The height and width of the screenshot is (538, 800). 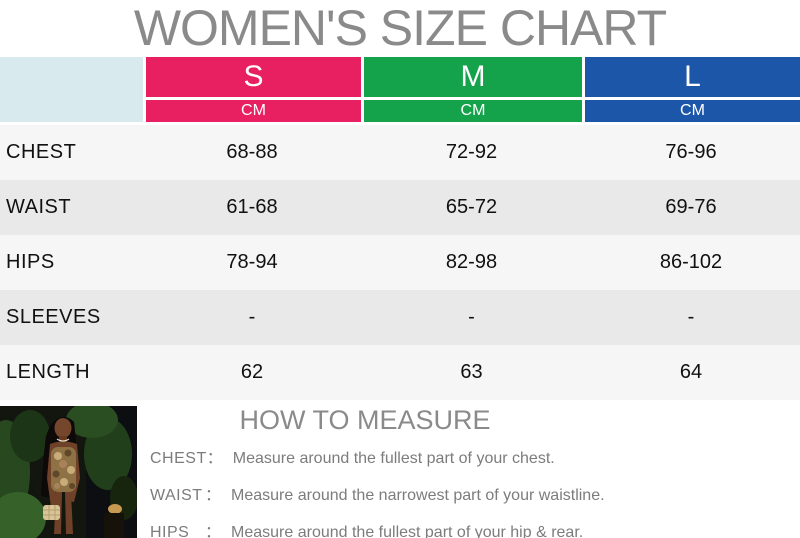 I want to click on corner-cell, so click(x=71, y=89).